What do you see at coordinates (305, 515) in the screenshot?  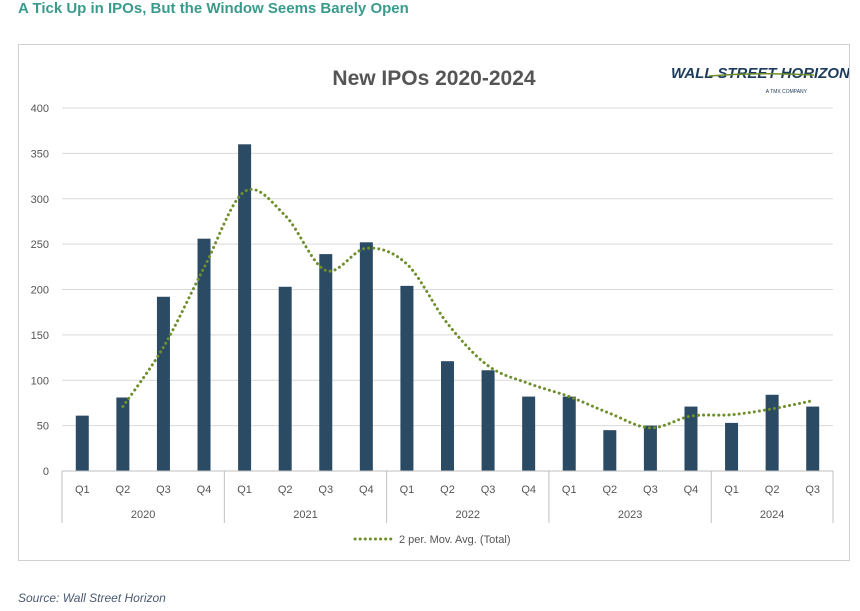 I see `year-group-label: 2021` at bounding box center [305, 515].